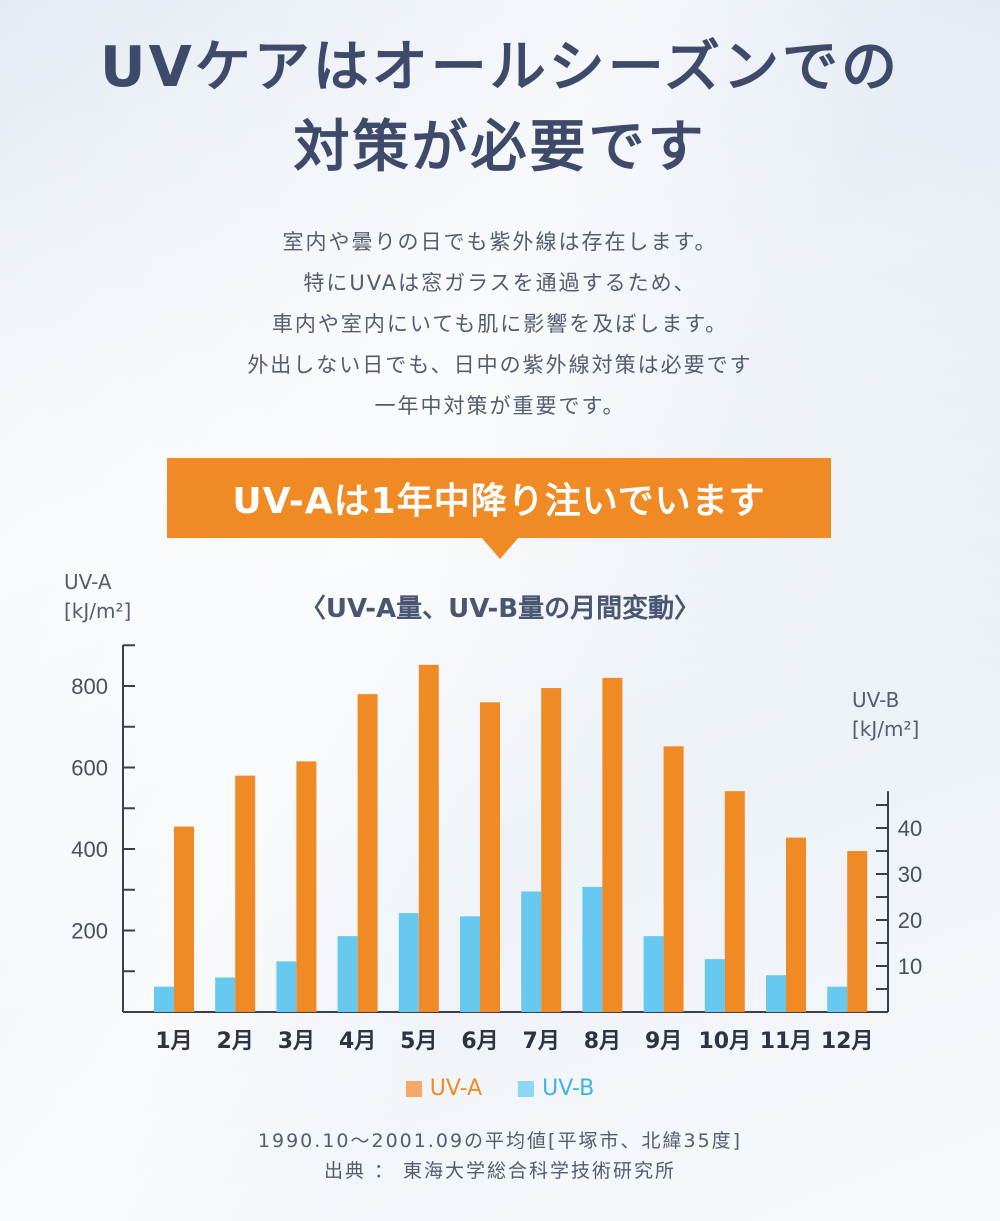 The image size is (1000, 1221). Describe the element at coordinates (98, 611) in the screenshot. I see `left-axis-title-line-2: [kJ/m²]` at that location.